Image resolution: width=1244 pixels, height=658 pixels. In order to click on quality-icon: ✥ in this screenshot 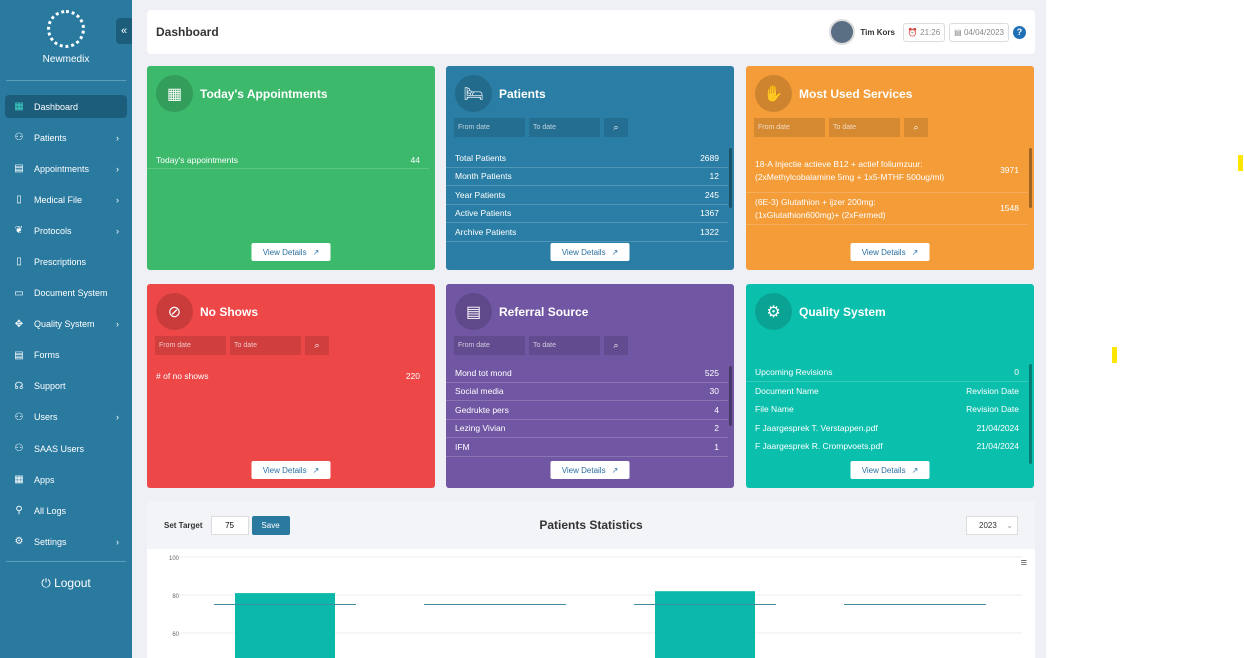, I will do `click(19, 324)`.